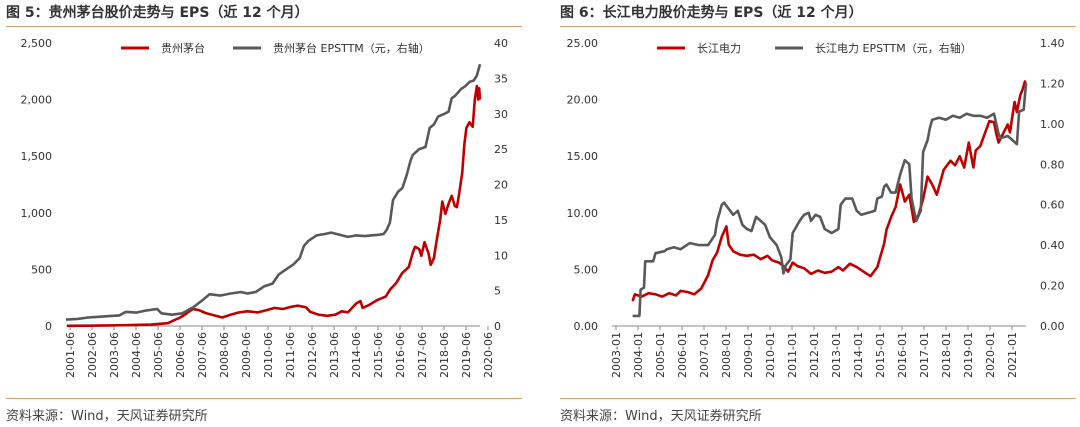  What do you see at coordinates (583, 213) in the screenshot?
I see `y-left-tick-label: 10.00` at bounding box center [583, 213].